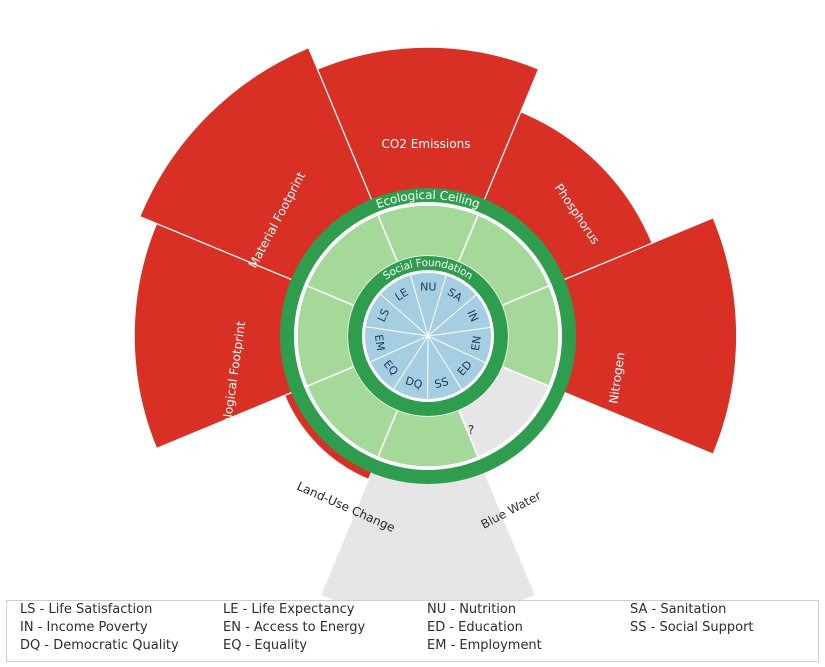 The width and height of the screenshot is (825, 667). I want to click on legend-item: EN - Access to Energy, so click(294, 627).